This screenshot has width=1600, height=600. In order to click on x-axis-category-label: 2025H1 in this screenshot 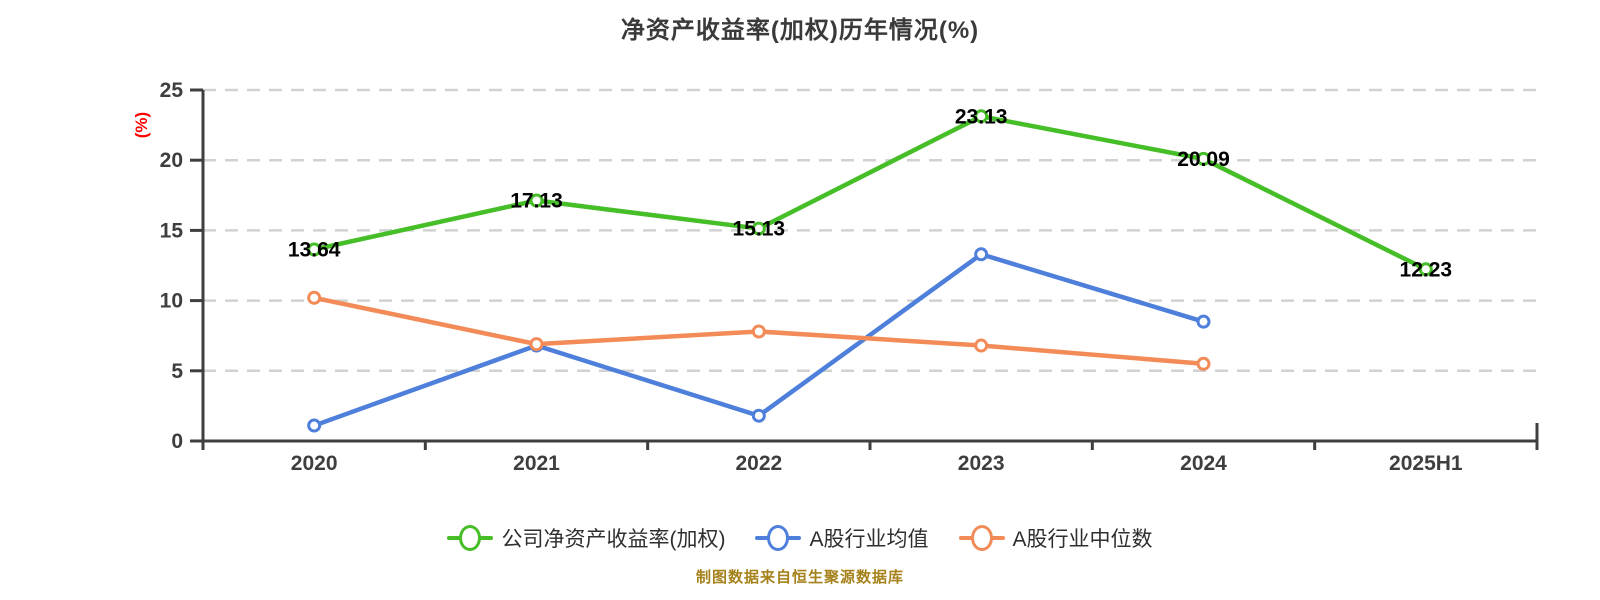, I will do `click(1426, 463)`.